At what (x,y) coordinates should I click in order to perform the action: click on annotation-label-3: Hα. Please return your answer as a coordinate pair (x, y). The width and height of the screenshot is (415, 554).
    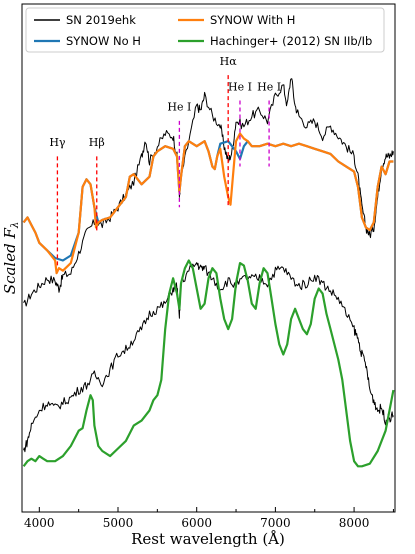
    Looking at the image, I should click on (229, 61).